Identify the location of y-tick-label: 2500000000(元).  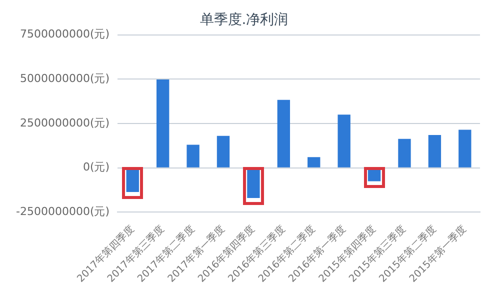
(65, 123).